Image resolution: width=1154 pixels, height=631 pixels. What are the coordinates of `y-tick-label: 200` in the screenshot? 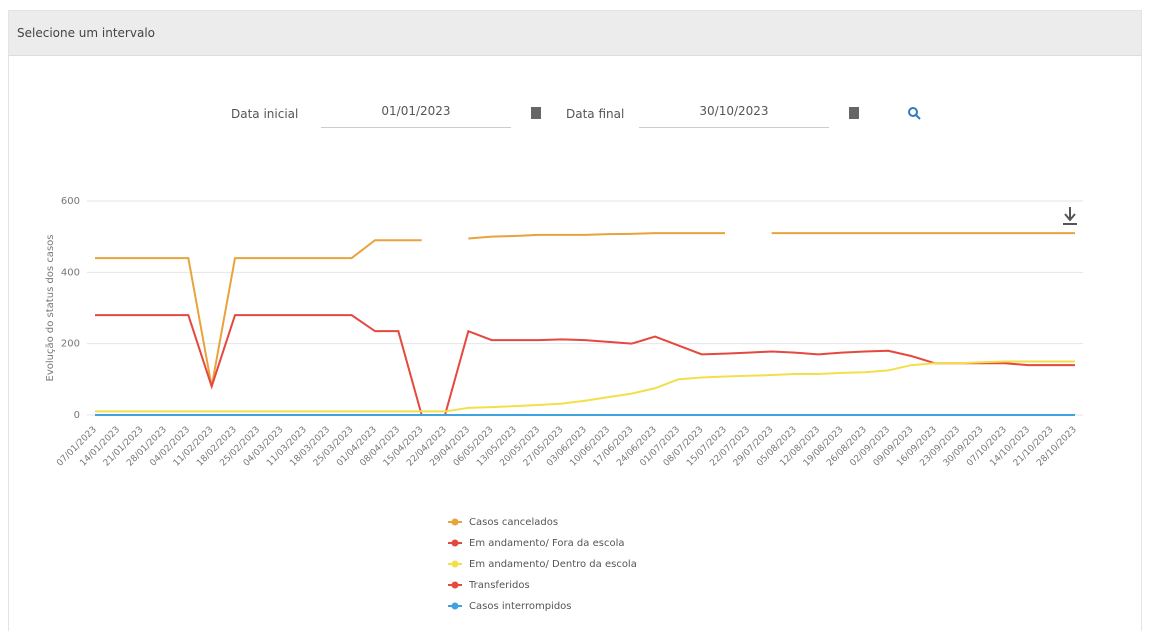 It's located at (70, 344).